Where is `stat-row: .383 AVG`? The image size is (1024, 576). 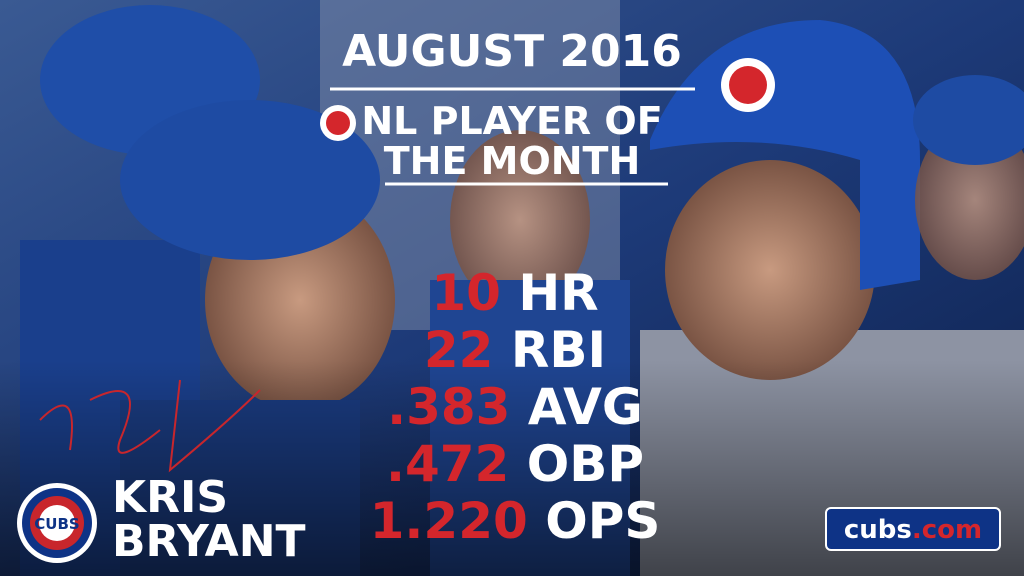
stat-row: .383 AVG is located at coordinates (515, 407).